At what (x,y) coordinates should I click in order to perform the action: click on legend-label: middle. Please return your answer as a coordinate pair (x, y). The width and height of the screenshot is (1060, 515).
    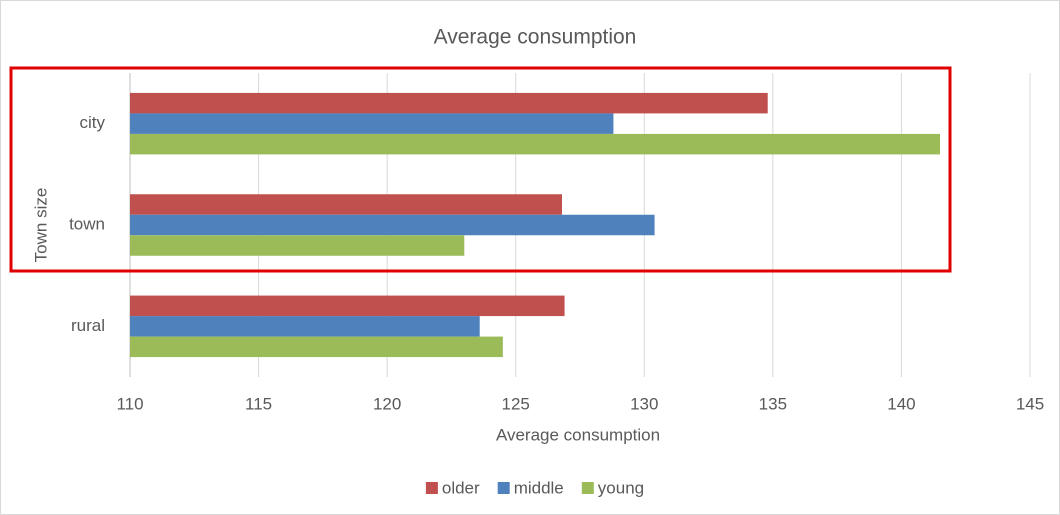
    Looking at the image, I should click on (539, 487).